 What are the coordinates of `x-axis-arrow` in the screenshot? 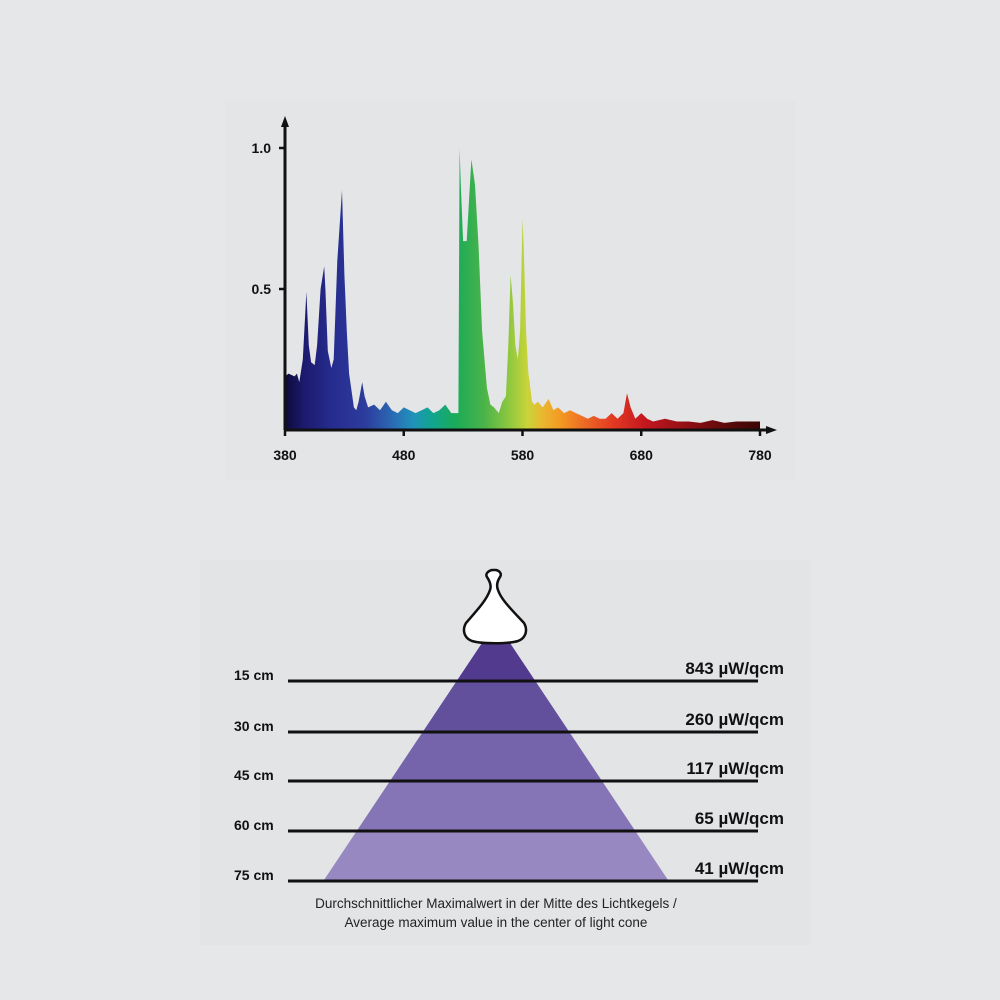 It's located at (771, 430).